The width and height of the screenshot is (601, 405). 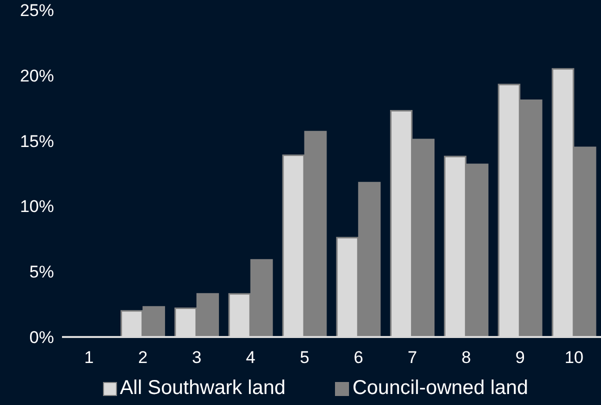 I want to click on x-tick-label: 3, so click(x=197, y=358).